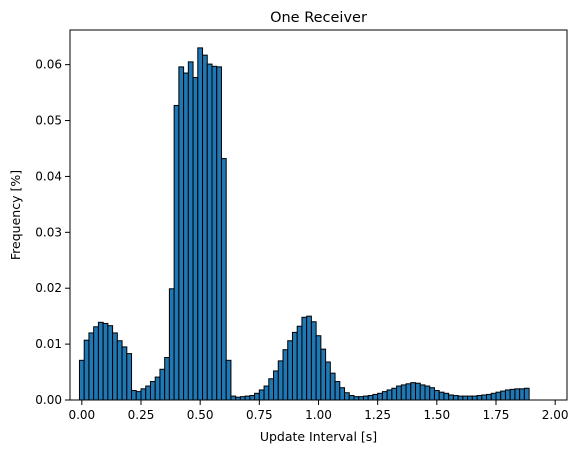 The image size is (576, 453). I want to click on x-tick-label: 0.75, so click(259, 415).